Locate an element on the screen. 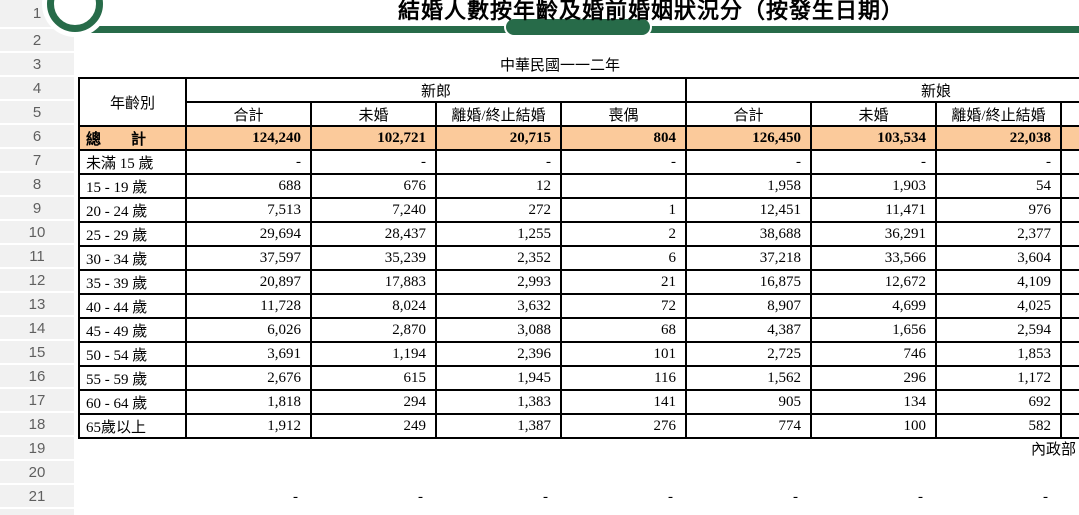 This screenshot has height=515, width=1079. value-cell: 21 is located at coordinates (623, 282).